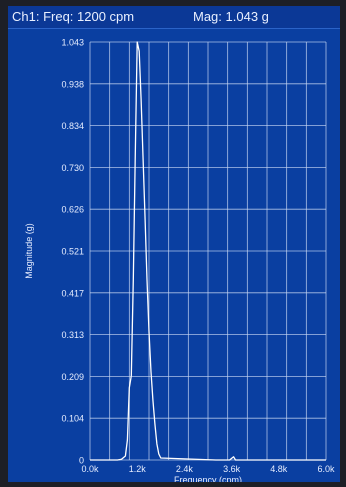 This screenshot has width=346, height=487. Describe the element at coordinates (72, 210) in the screenshot. I see `y-tick-label: 0.626` at that location.